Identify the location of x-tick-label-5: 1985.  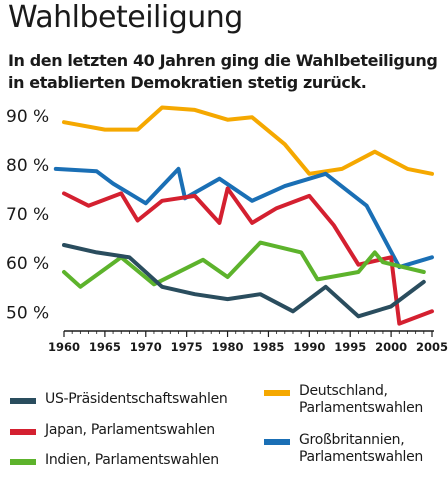
(268, 347).